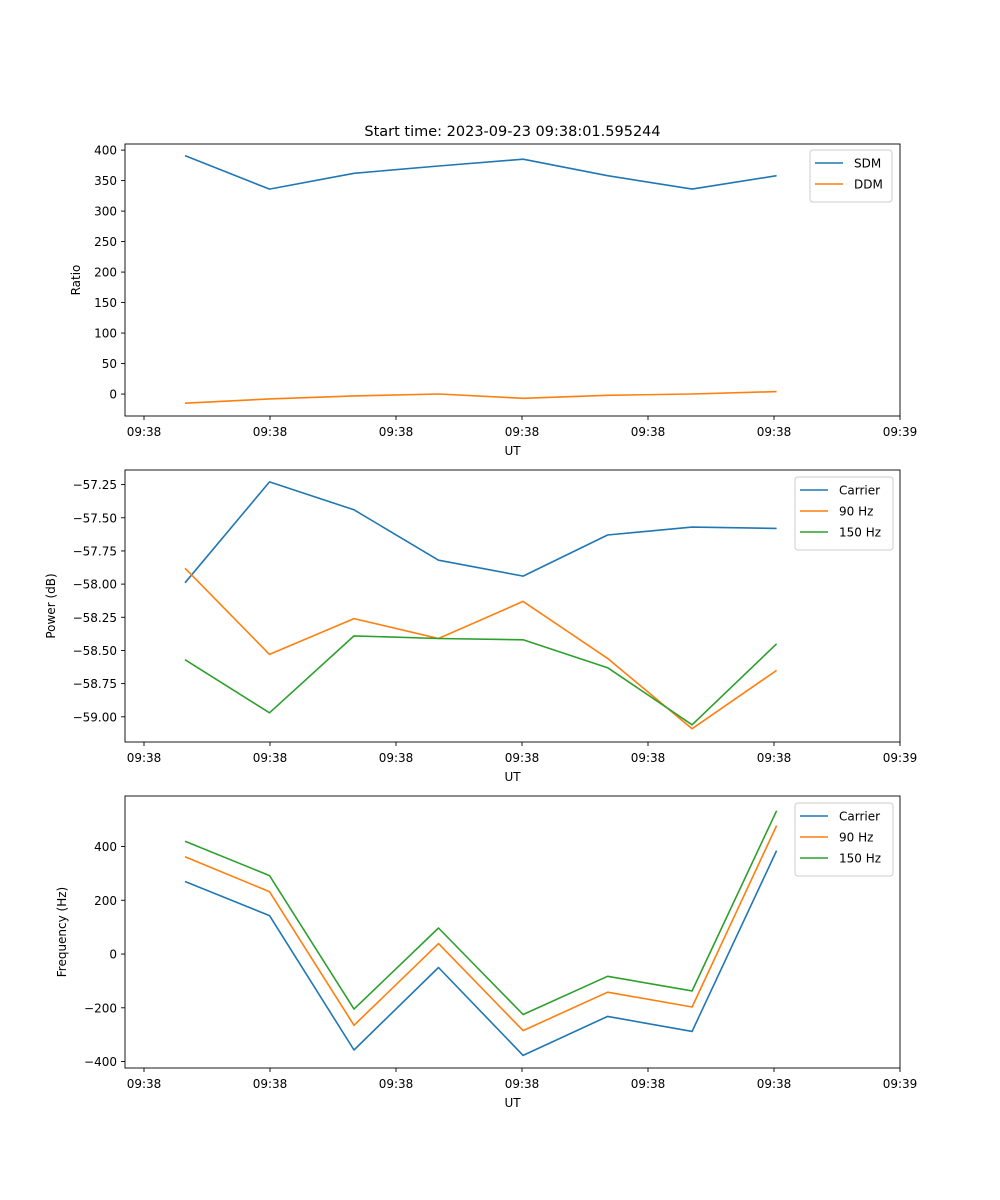 This screenshot has height=1200, width=1000. Describe the element at coordinates (105, 242) in the screenshot. I see `y-tick-label: 250` at that location.